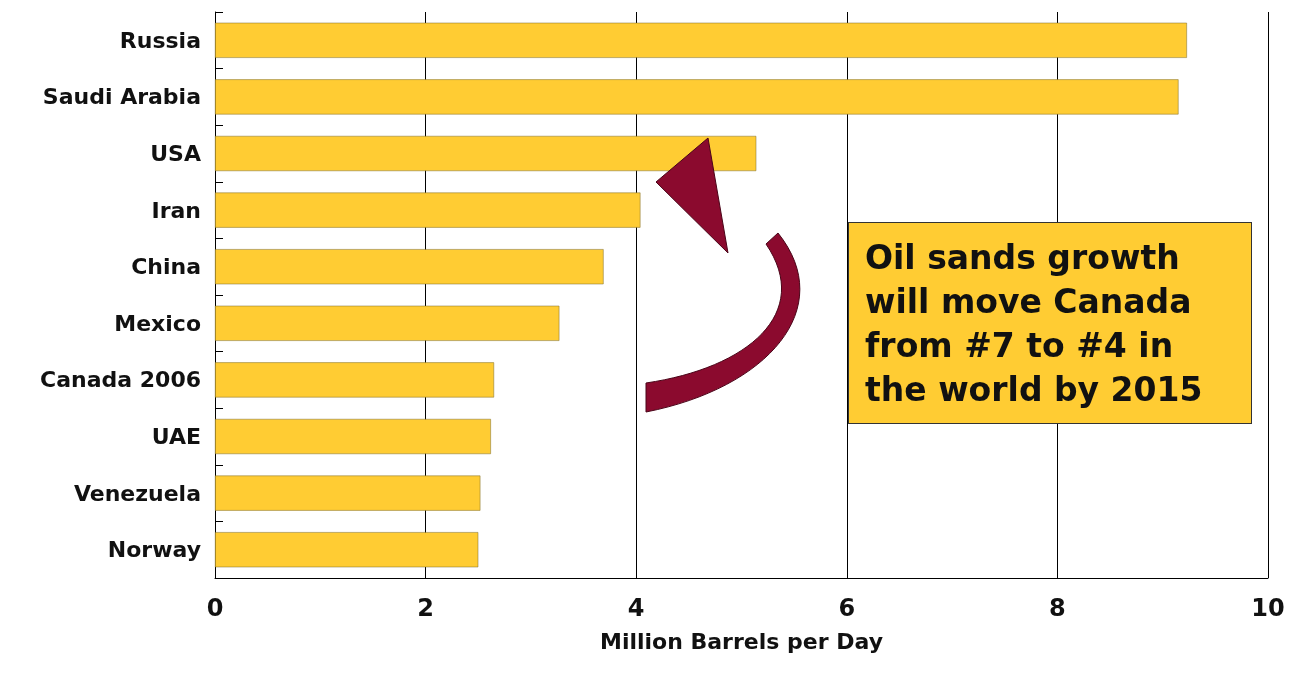 The image size is (1299, 688). What do you see at coordinates (425, 608) in the screenshot?
I see `x-tick-label: 2` at bounding box center [425, 608].